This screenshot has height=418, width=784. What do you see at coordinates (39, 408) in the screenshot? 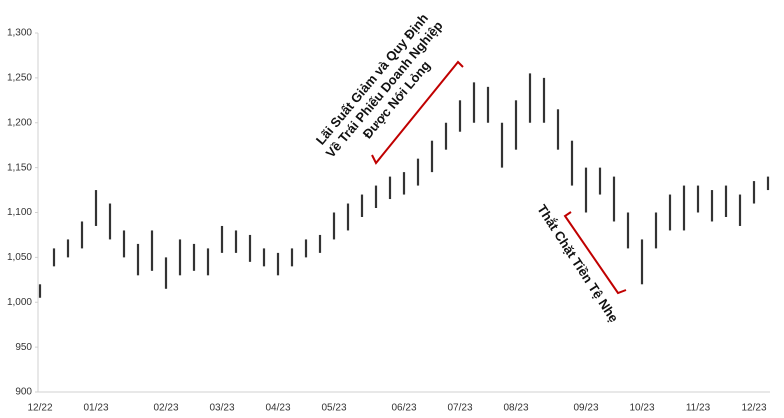
I see `x-tick-label: 12/22` at bounding box center [39, 408].